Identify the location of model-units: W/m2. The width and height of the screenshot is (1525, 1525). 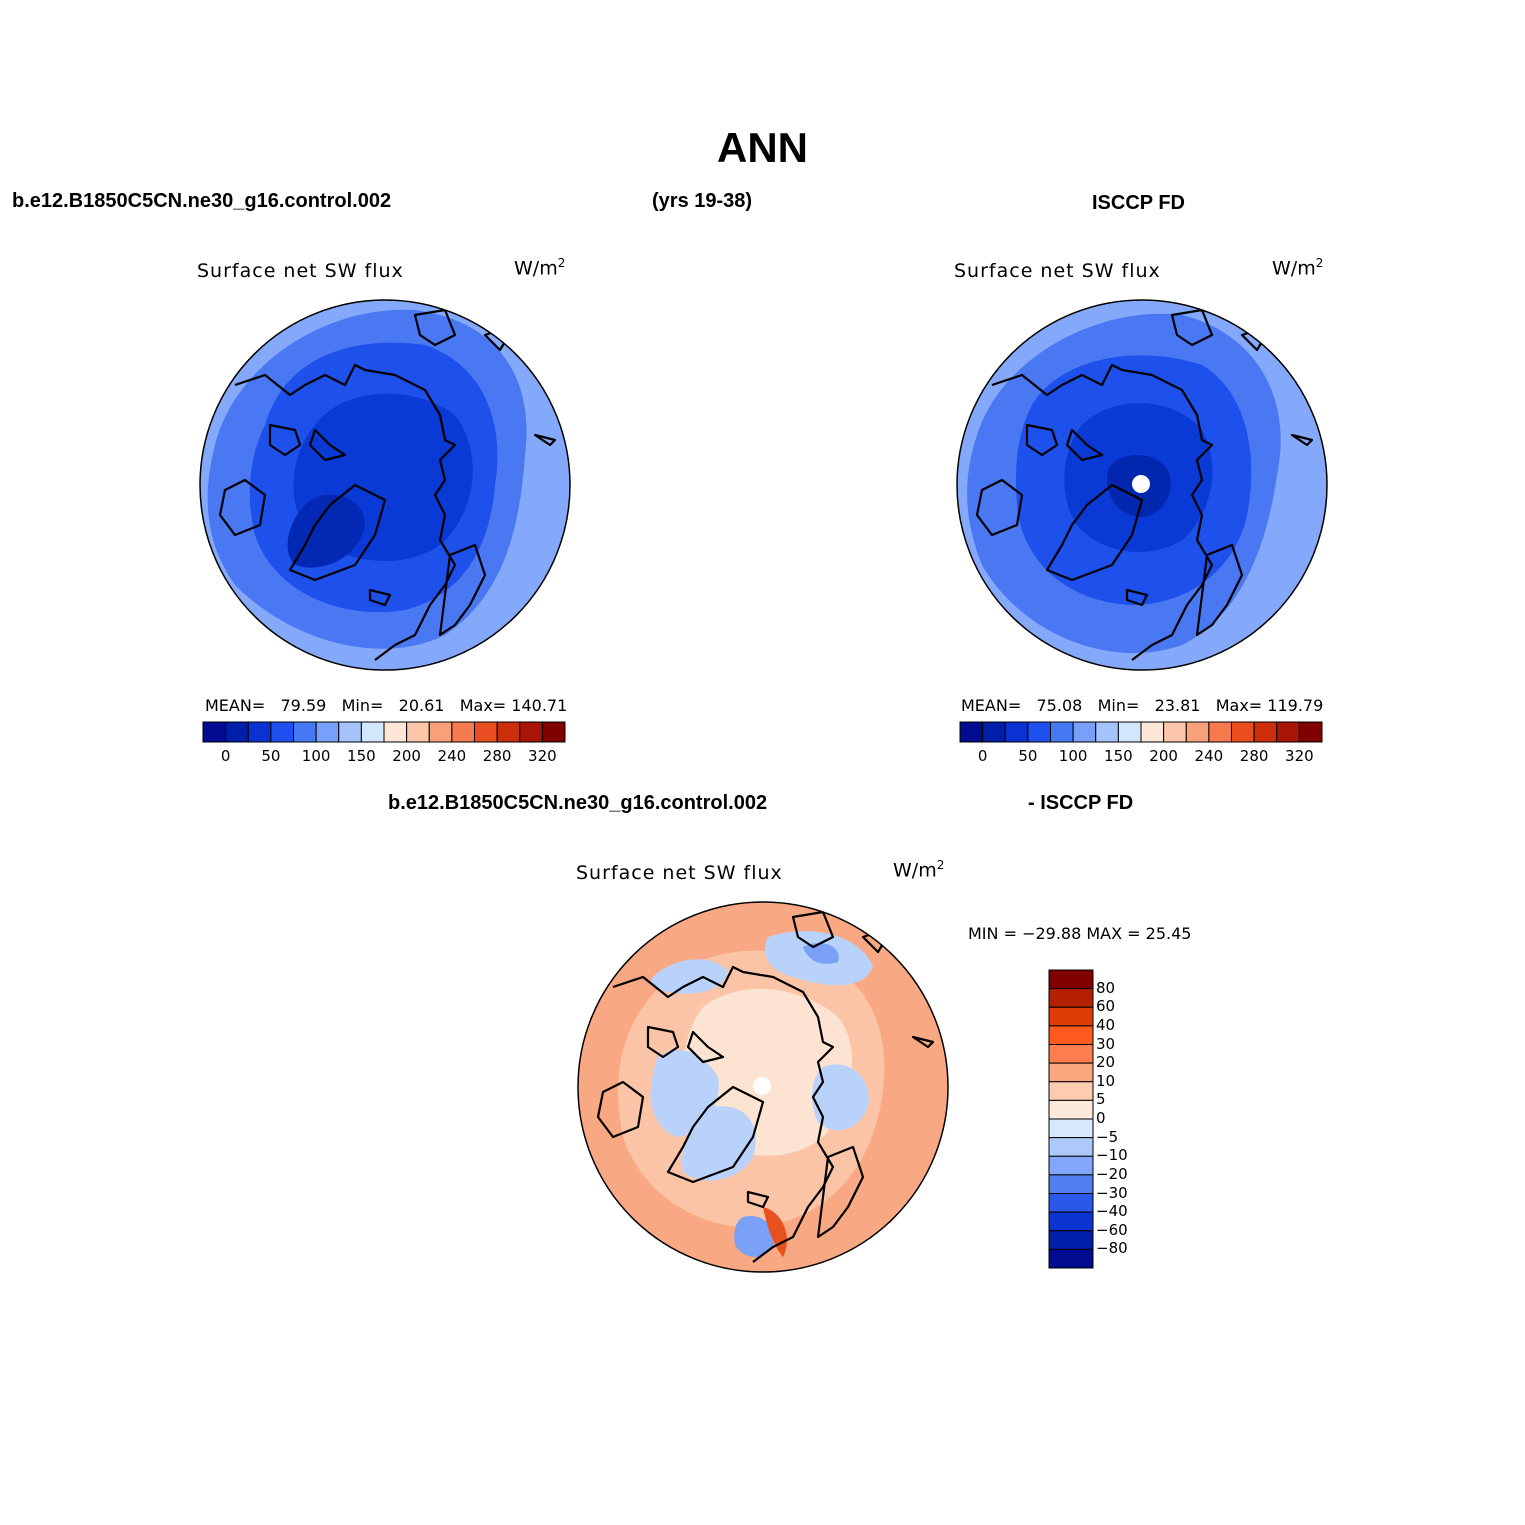
(540, 268).